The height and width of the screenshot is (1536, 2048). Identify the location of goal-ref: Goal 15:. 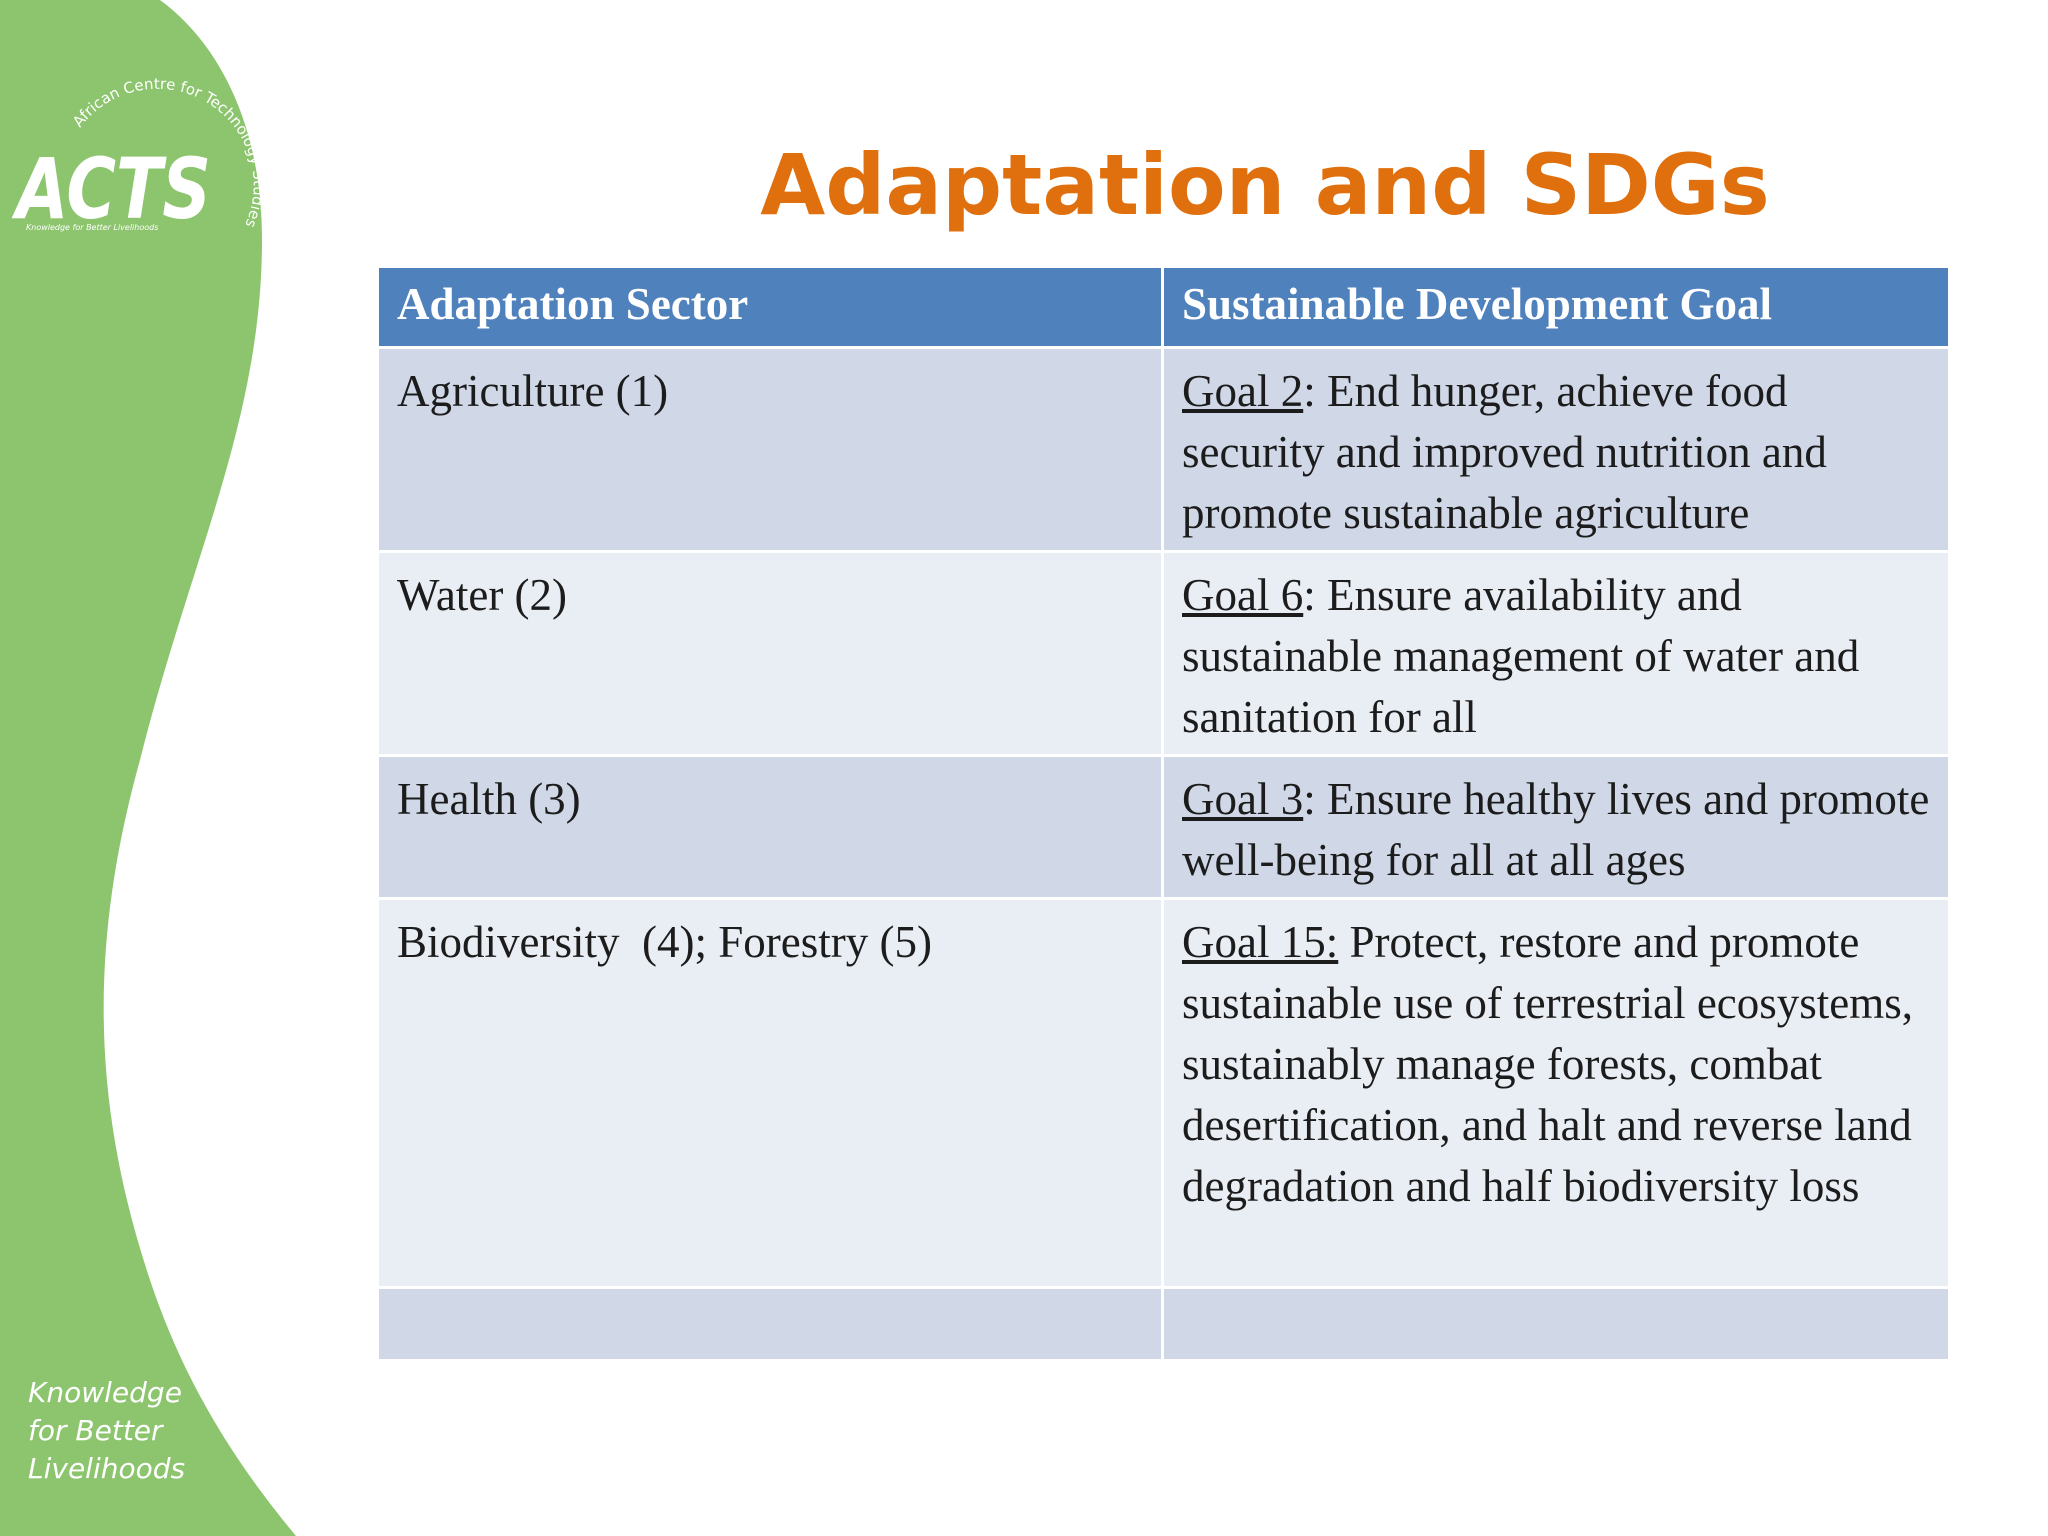
(1260, 942).